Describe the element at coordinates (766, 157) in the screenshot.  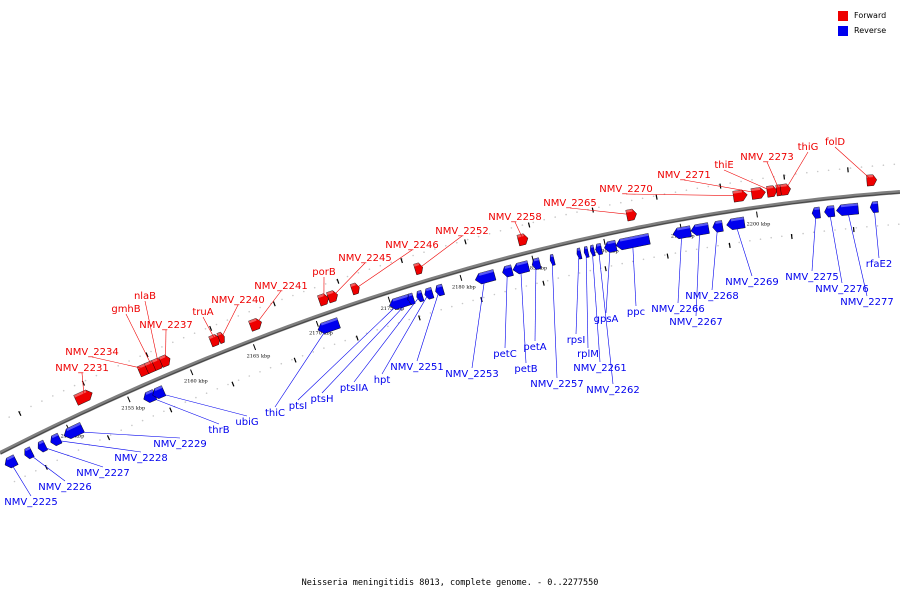
I see `gene-label: NMV_2273` at that location.